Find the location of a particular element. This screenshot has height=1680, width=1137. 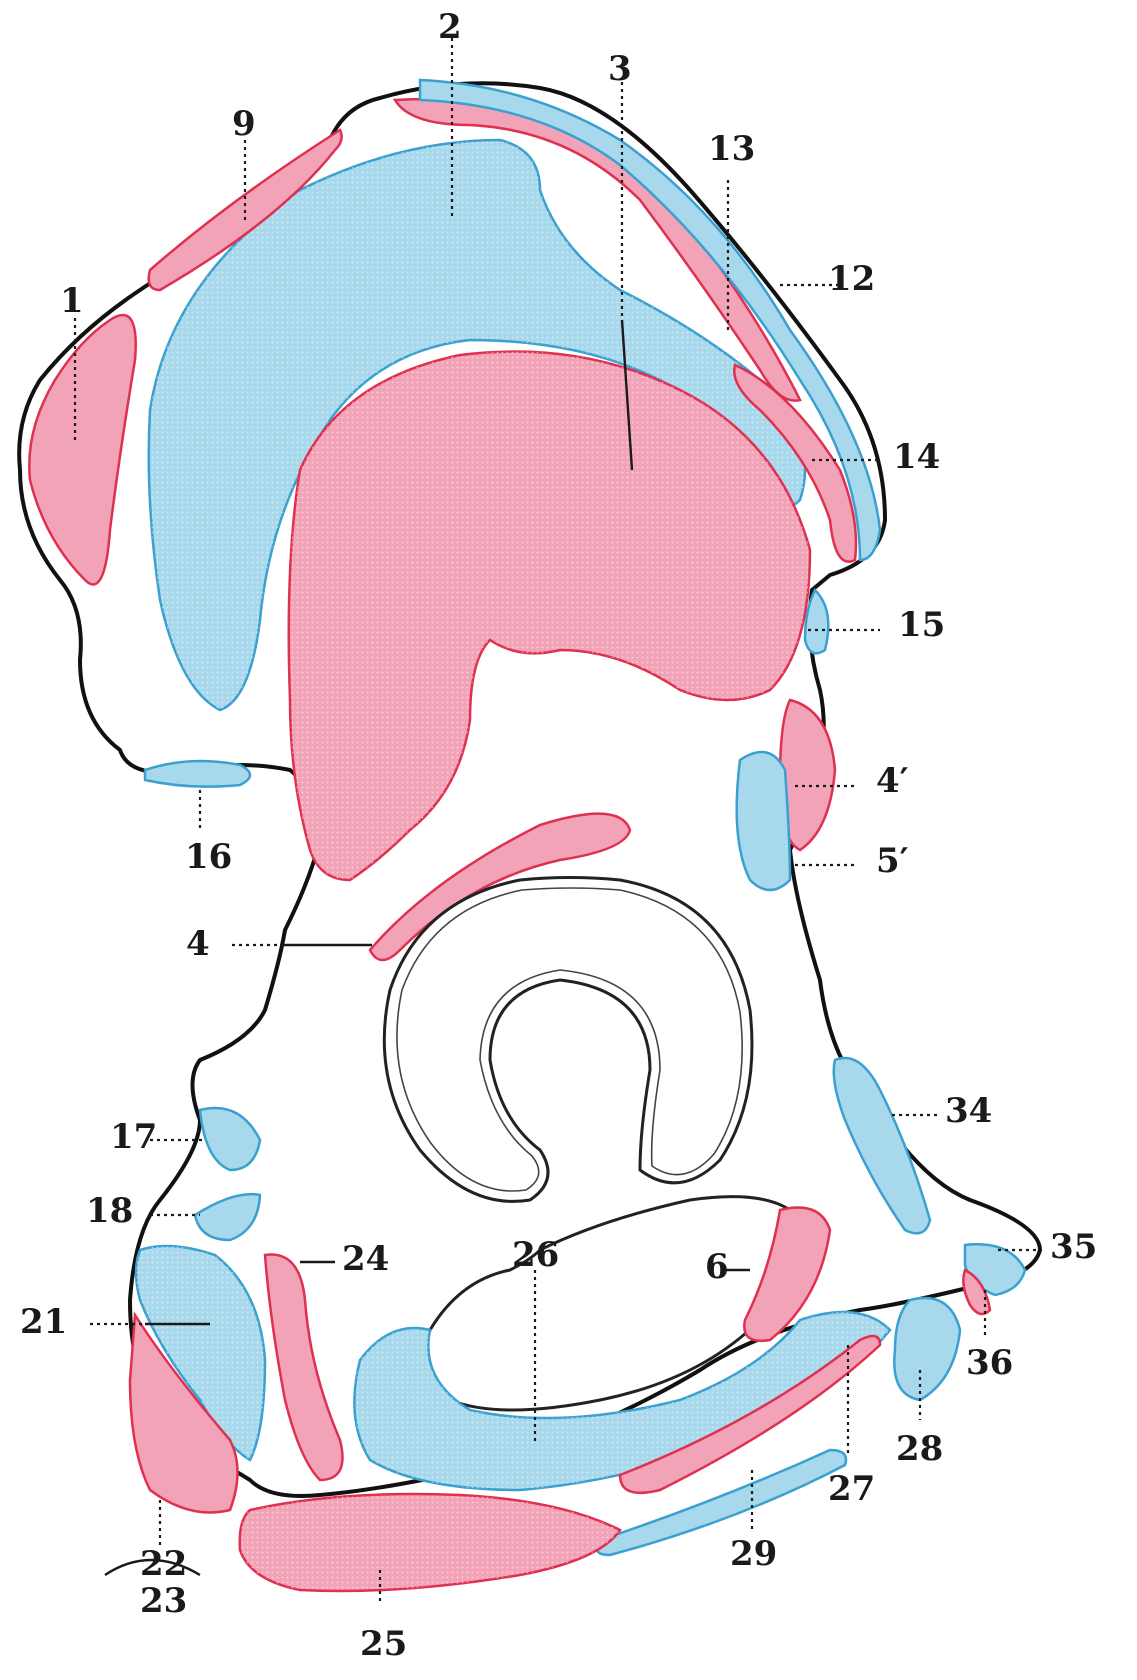

label-5-prime: 5′ is located at coordinates (892, 861).